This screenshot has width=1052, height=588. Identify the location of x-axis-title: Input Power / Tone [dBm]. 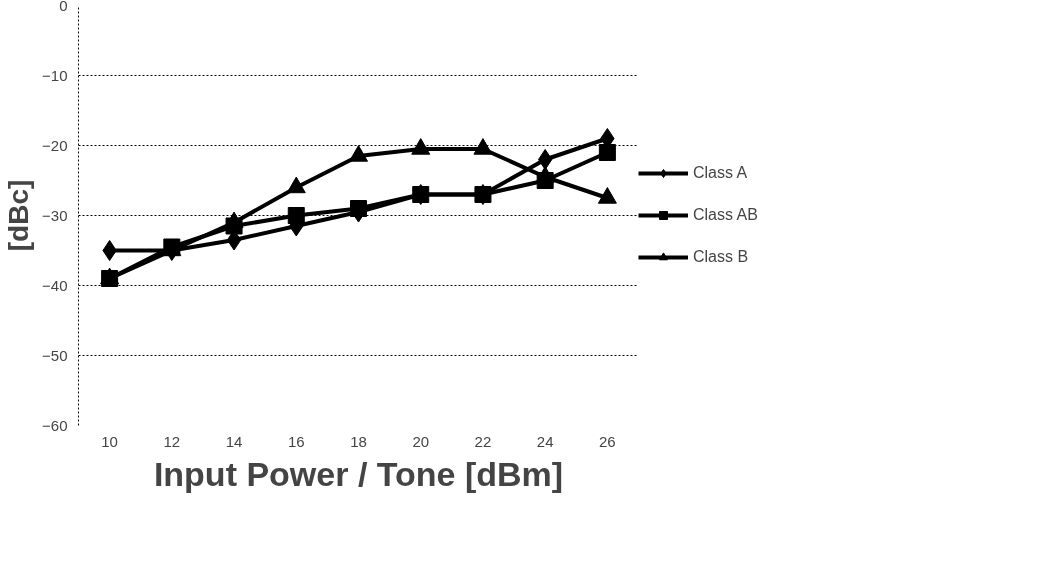
(358, 473).